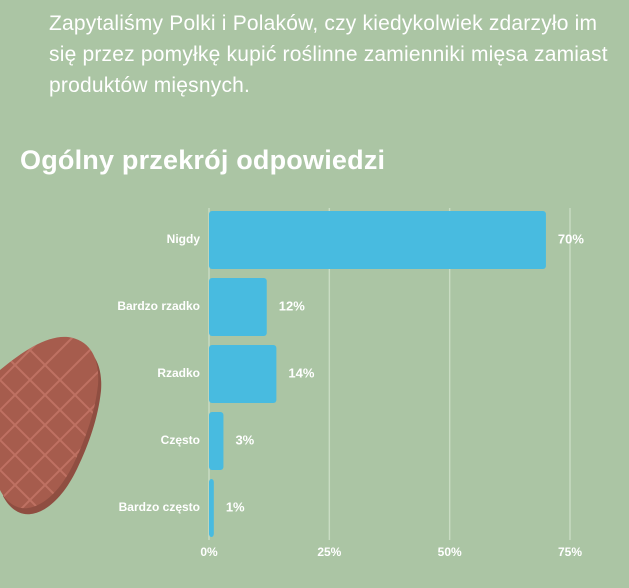 Image resolution: width=629 pixels, height=588 pixels. I want to click on x-tick-label-3: 75%, so click(570, 552).